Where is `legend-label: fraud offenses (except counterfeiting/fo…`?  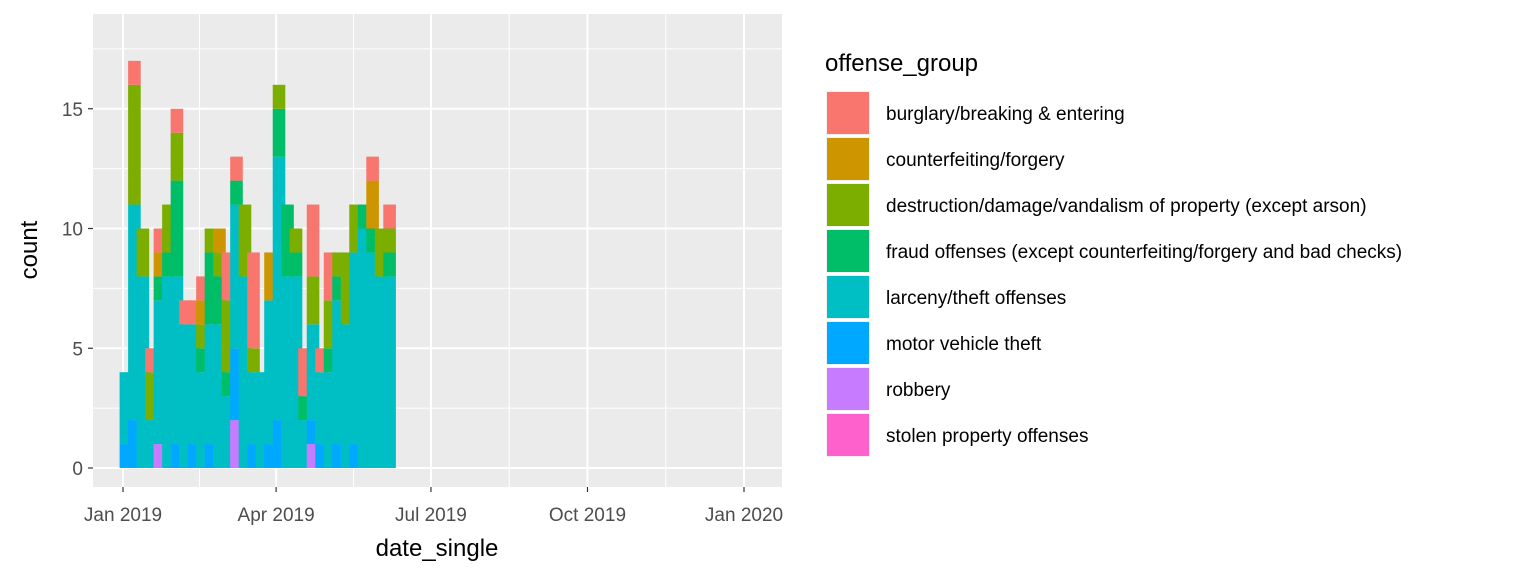 legend-label: fraud offenses (except counterfeiting/fo… is located at coordinates (1144, 252).